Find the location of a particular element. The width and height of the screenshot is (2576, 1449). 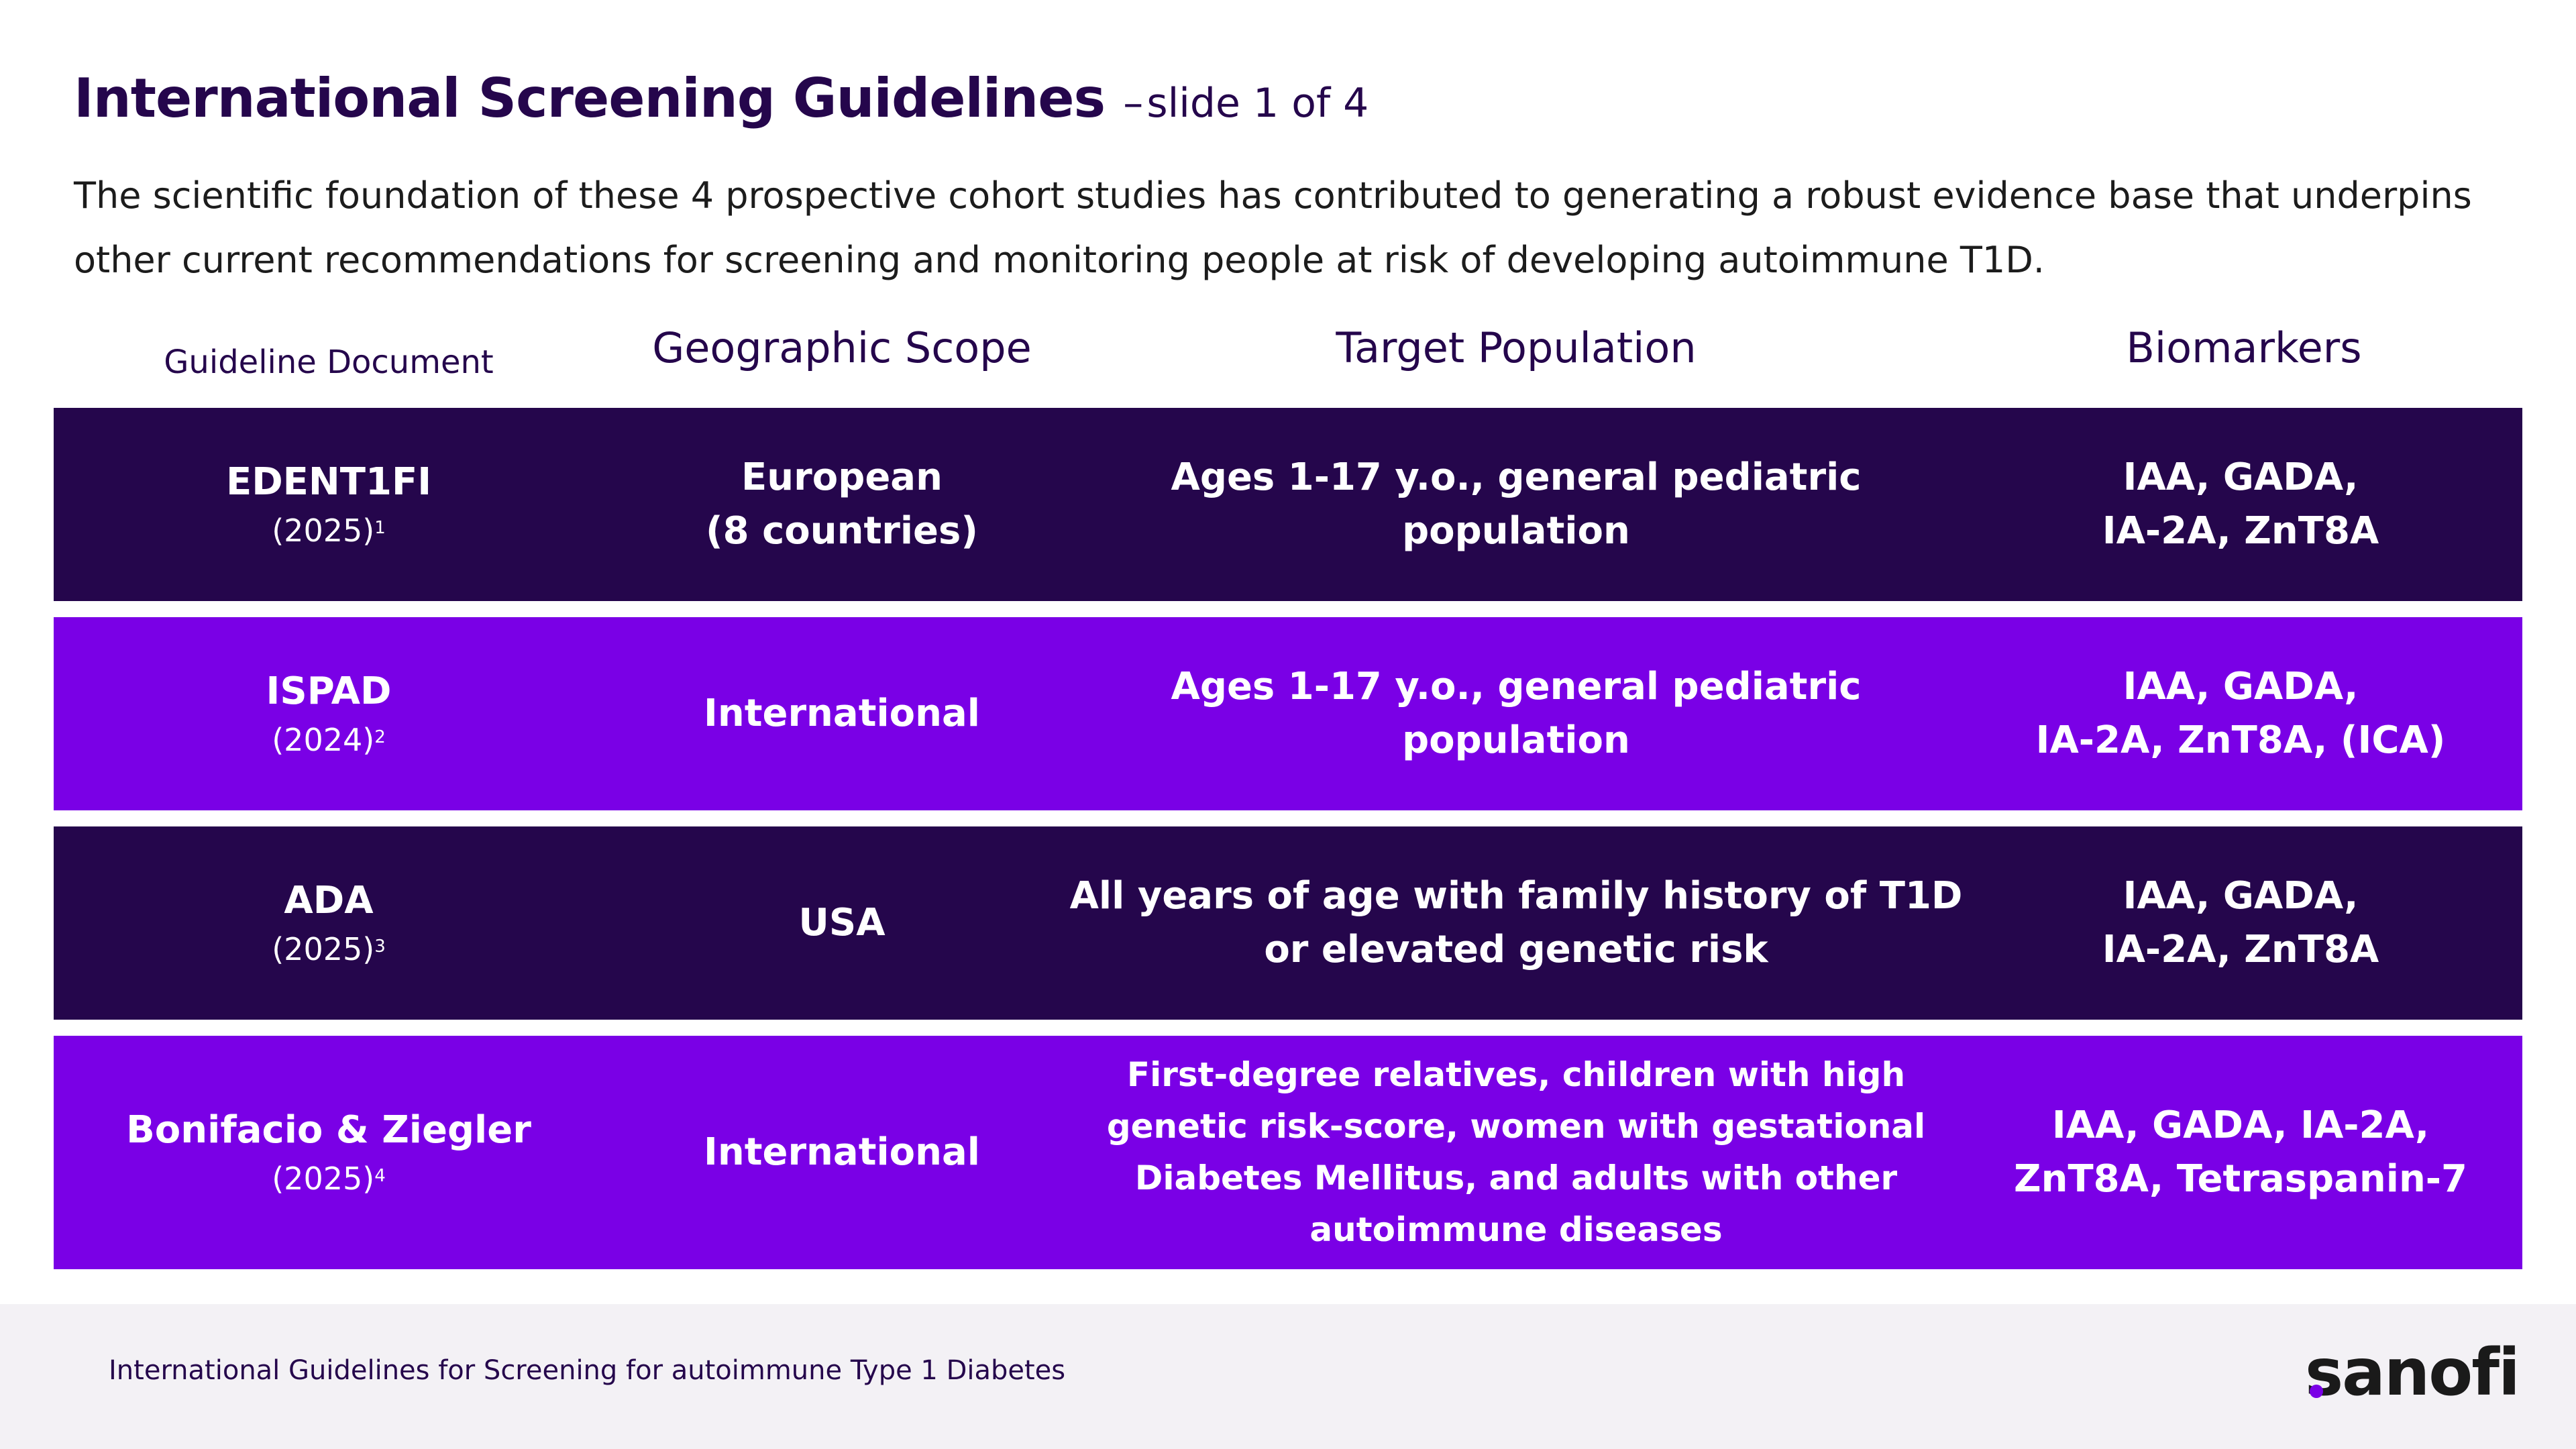

scope-cell: European (8 countries) is located at coordinates (842, 504).